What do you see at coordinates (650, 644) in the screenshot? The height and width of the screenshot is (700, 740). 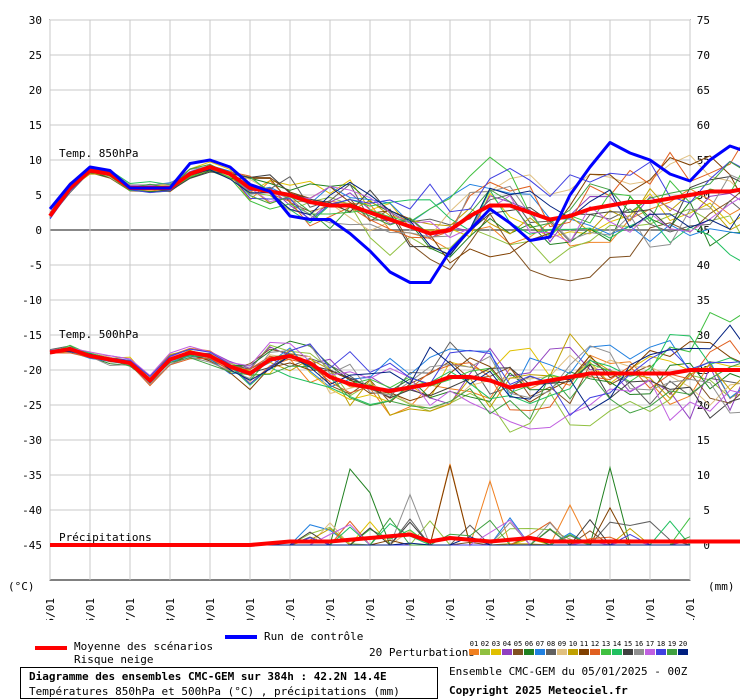 I see `perturbation-number: 17` at bounding box center [650, 644].